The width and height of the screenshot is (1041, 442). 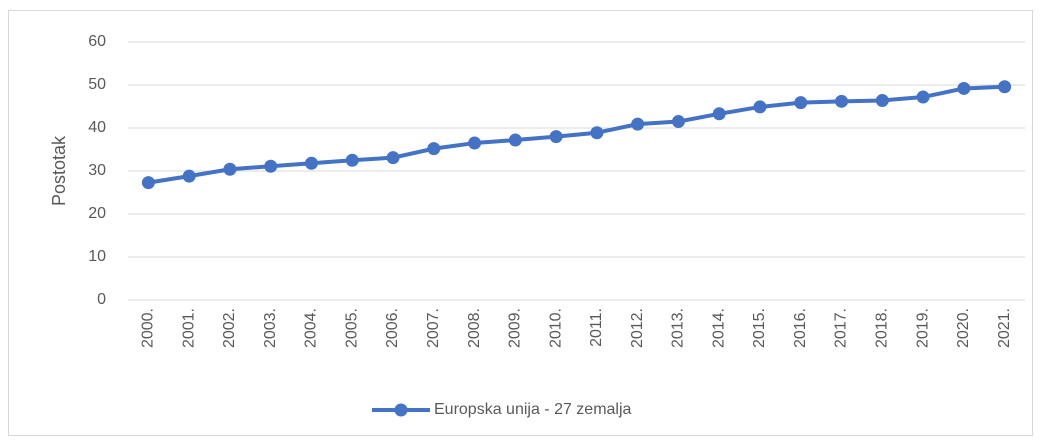 What do you see at coordinates (515, 328) in the screenshot?
I see `x-tick-label: 2009.` at bounding box center [515, 328].